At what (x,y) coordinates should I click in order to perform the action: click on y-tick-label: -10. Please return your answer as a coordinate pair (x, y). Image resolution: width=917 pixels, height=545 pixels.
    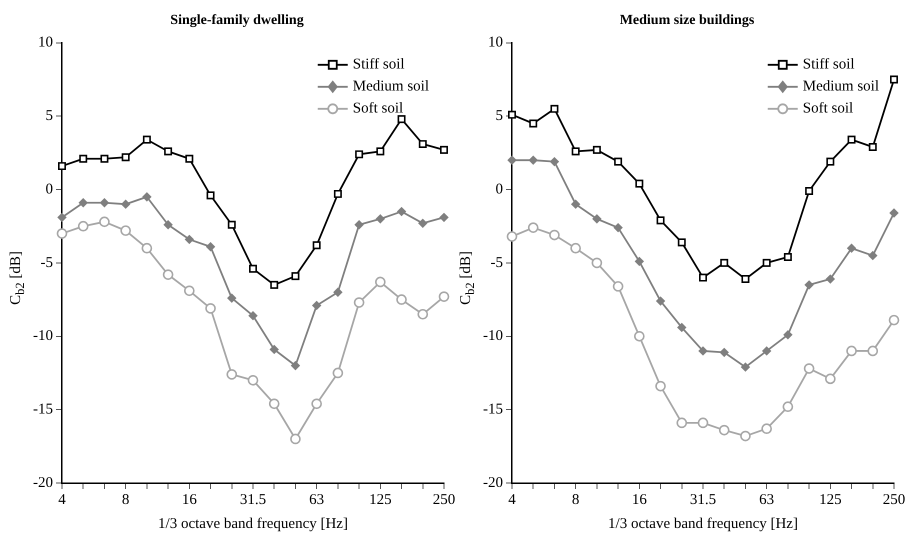
    Looking at the image, I should click on (42, 336).